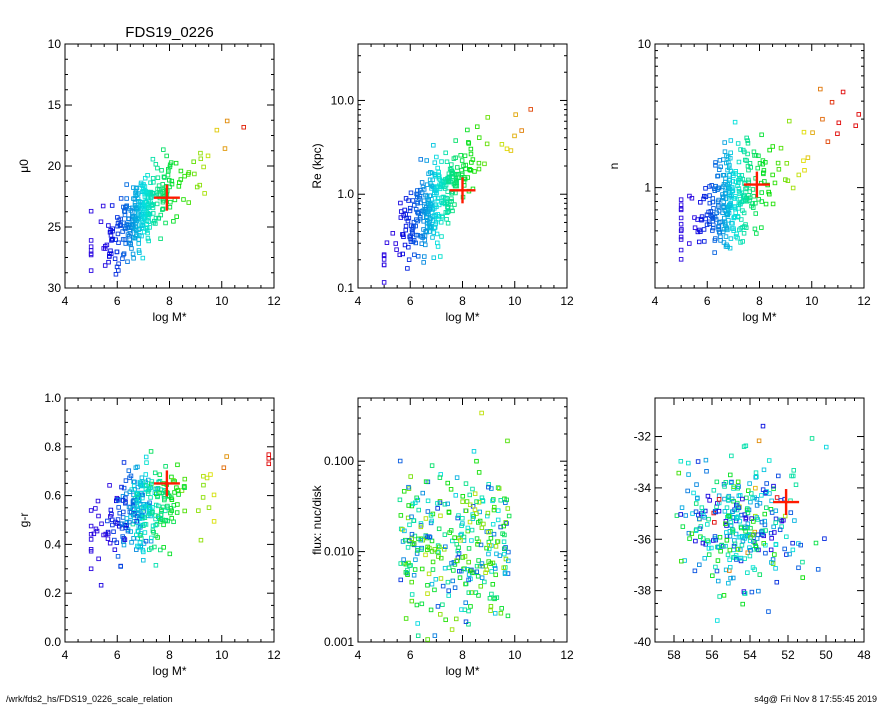 The width and height of the screenshot is (885, 708). What do you see at coordinates (614, 166) in the screenshot?
I see `y-axis-label: n` at bounding box center [614, 166].